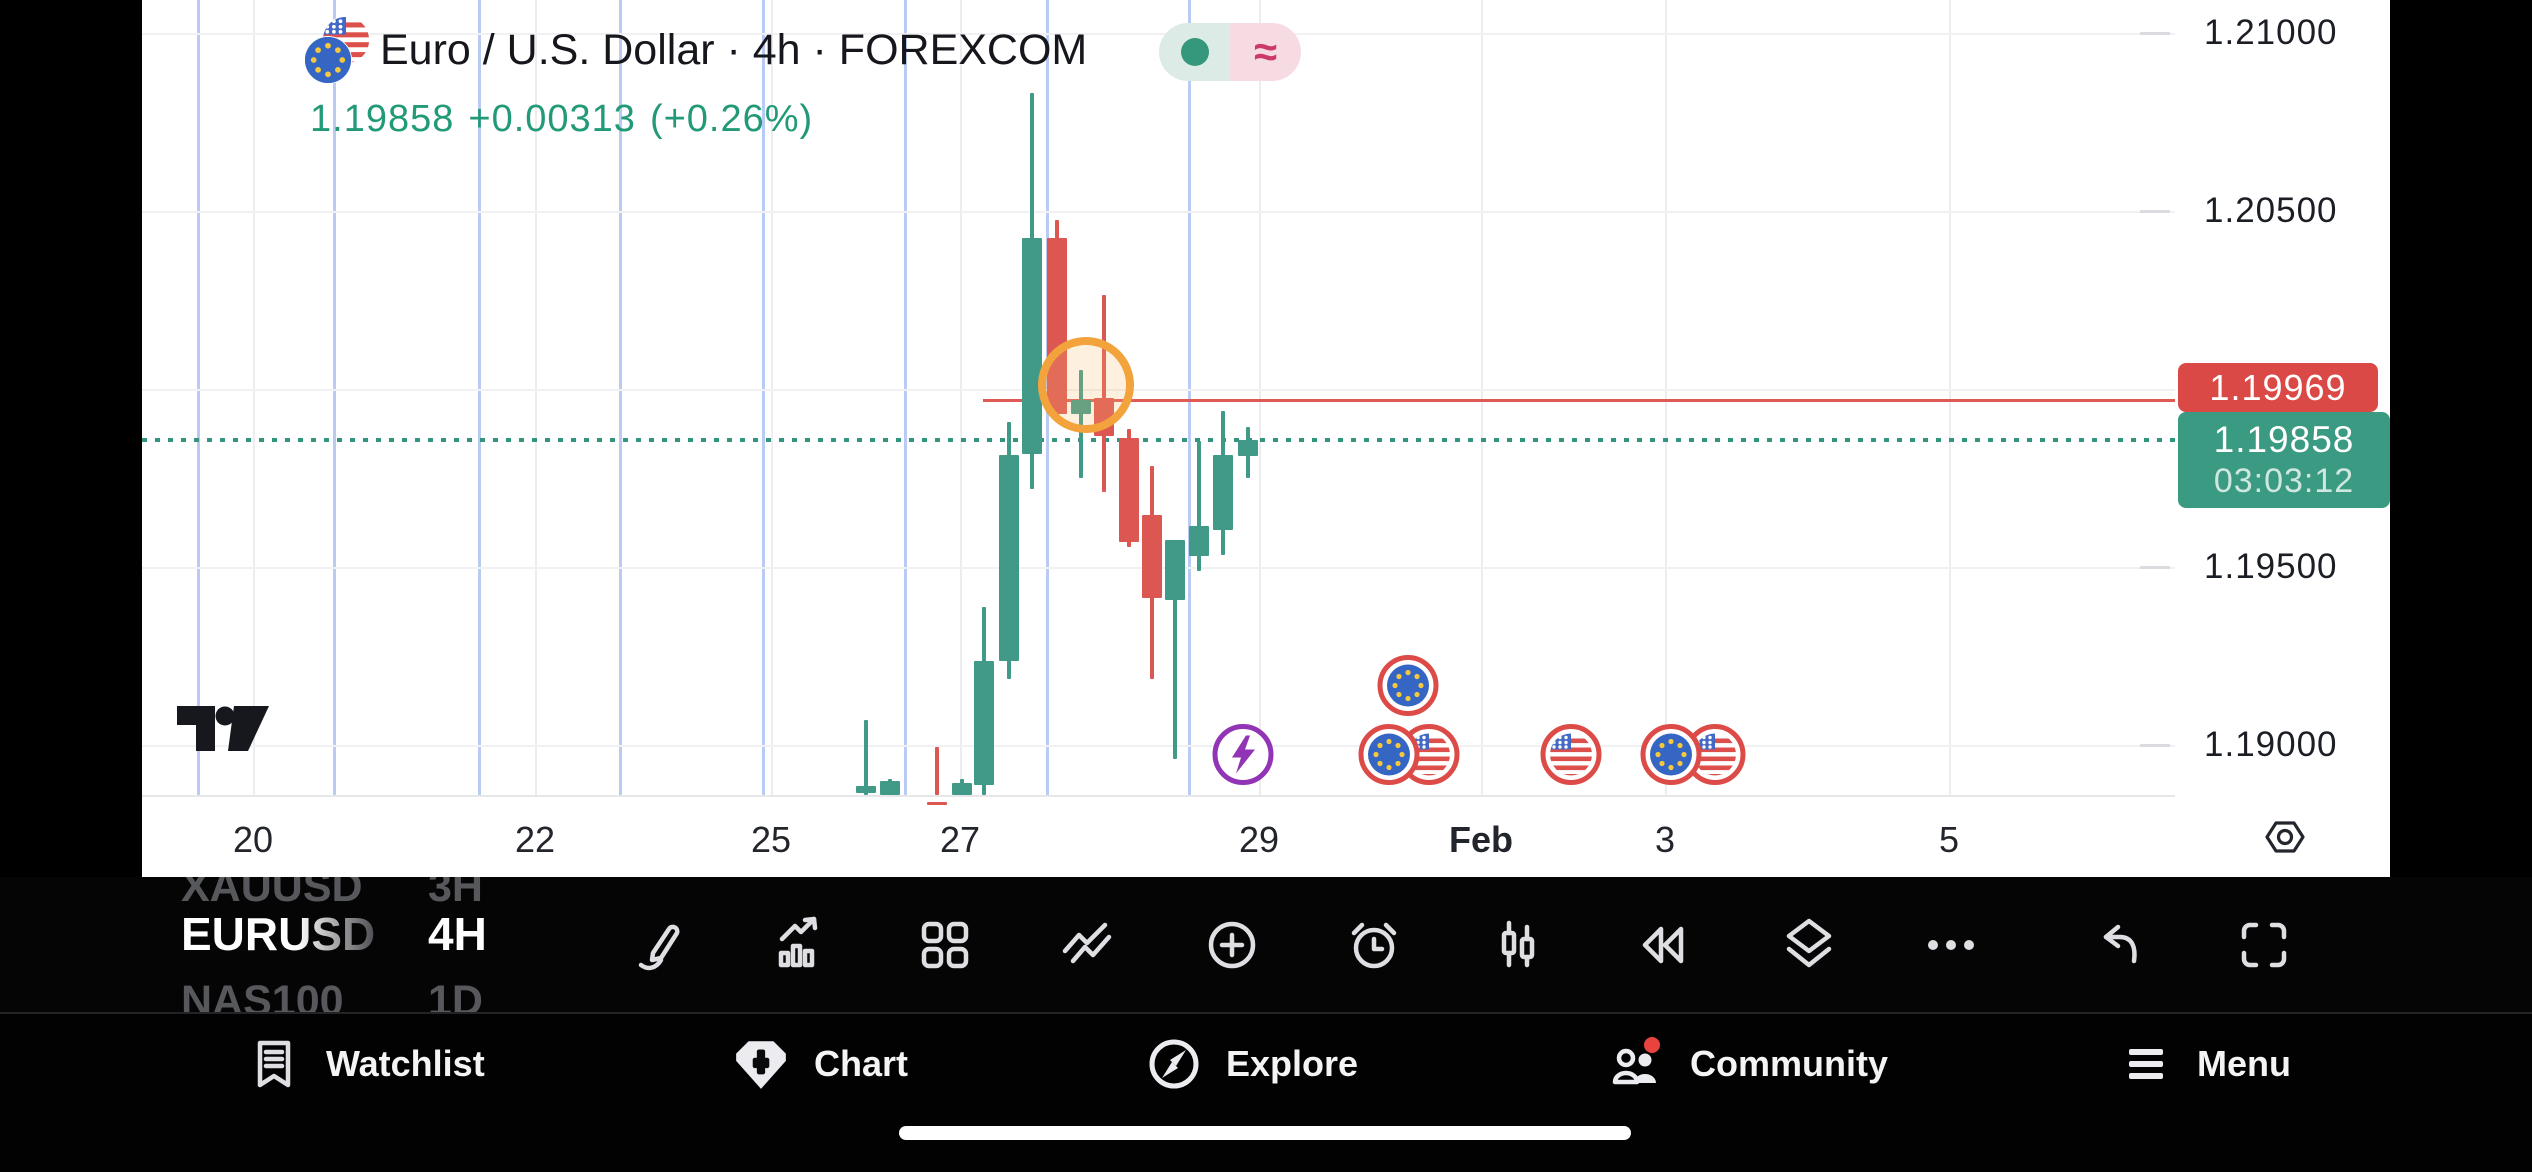  Describe the element at coordinates (1636, 1061) in the screenshot. I see `community-icon` at that location.